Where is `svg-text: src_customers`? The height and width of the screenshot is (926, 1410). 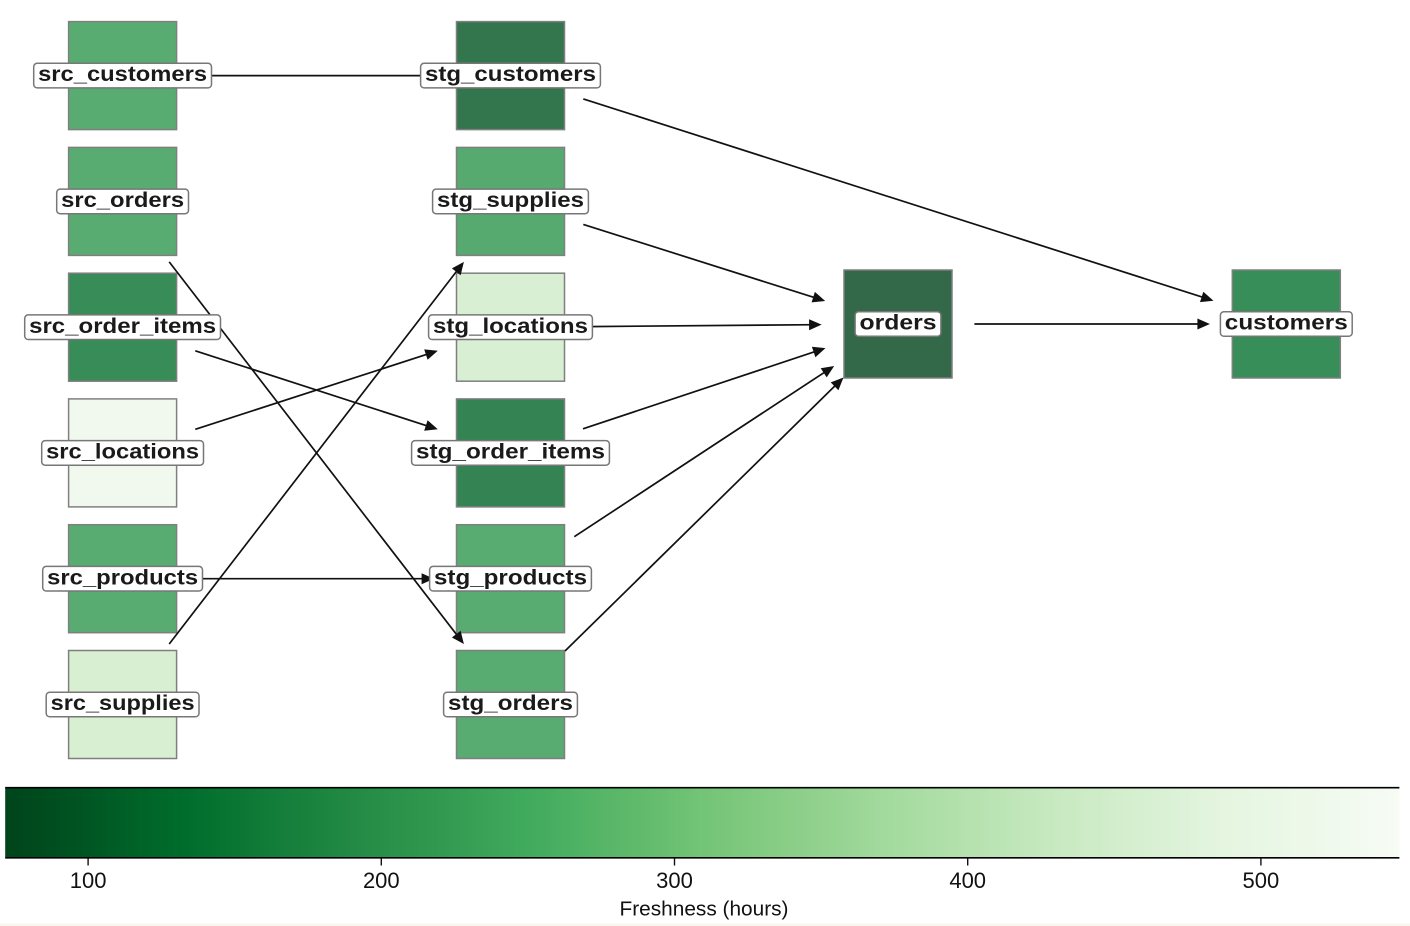
svg-text: src_customers is located at coordinates (122, 74).